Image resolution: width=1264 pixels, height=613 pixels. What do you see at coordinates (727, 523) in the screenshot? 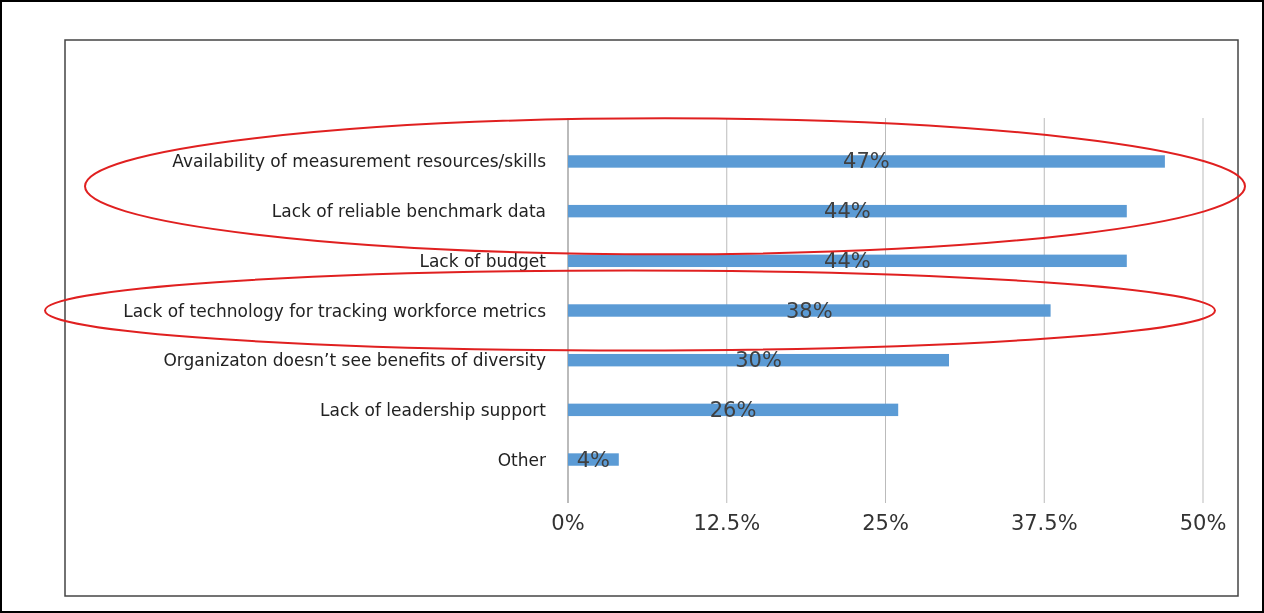
I see `x-tick-label: 12.5%` at bounding box center [727, 523].